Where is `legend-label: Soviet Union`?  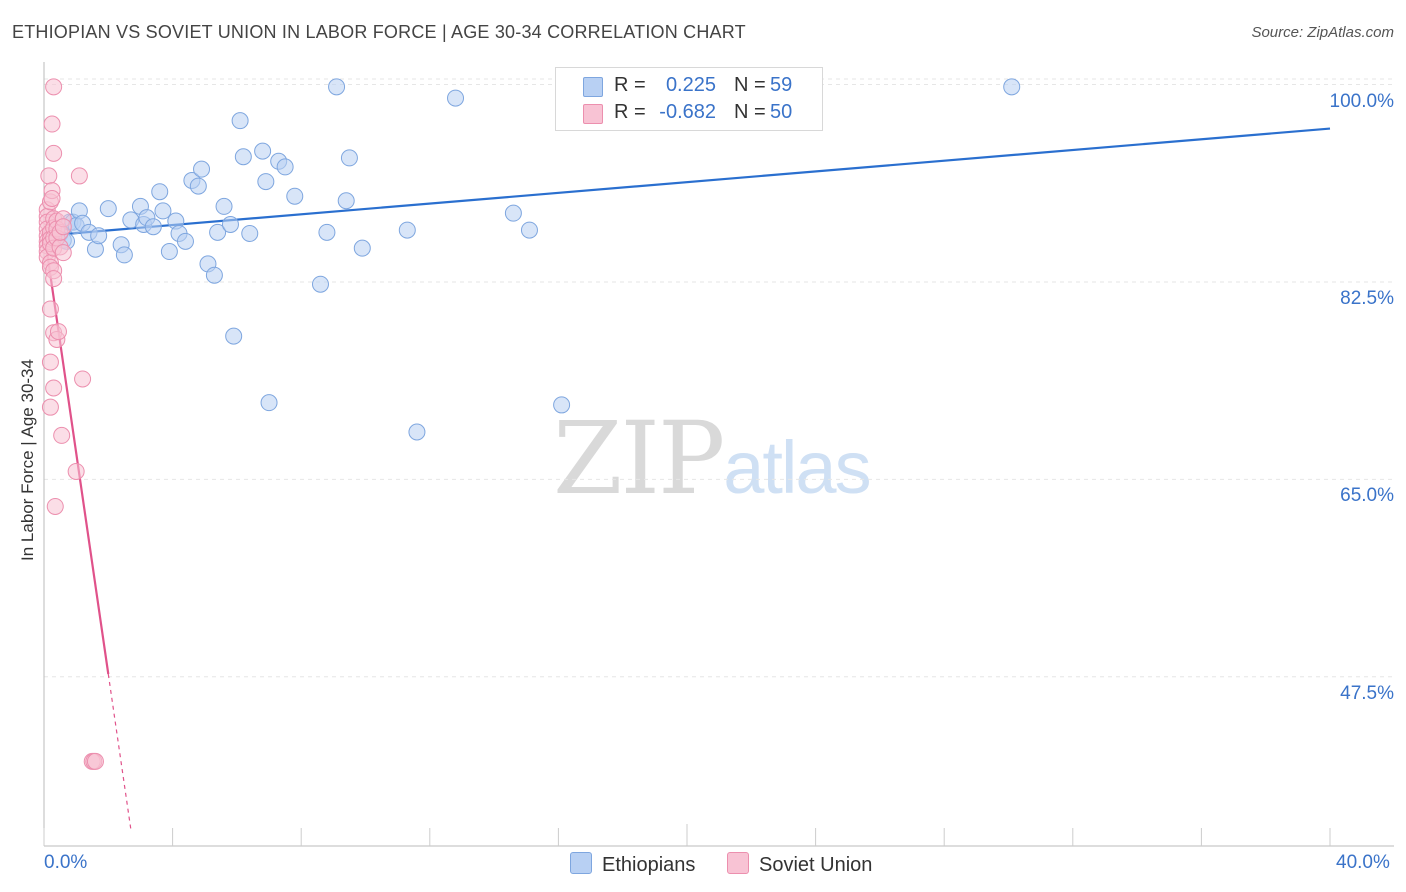 legend-label: Soviet Union is located at coordinates (816, 865).